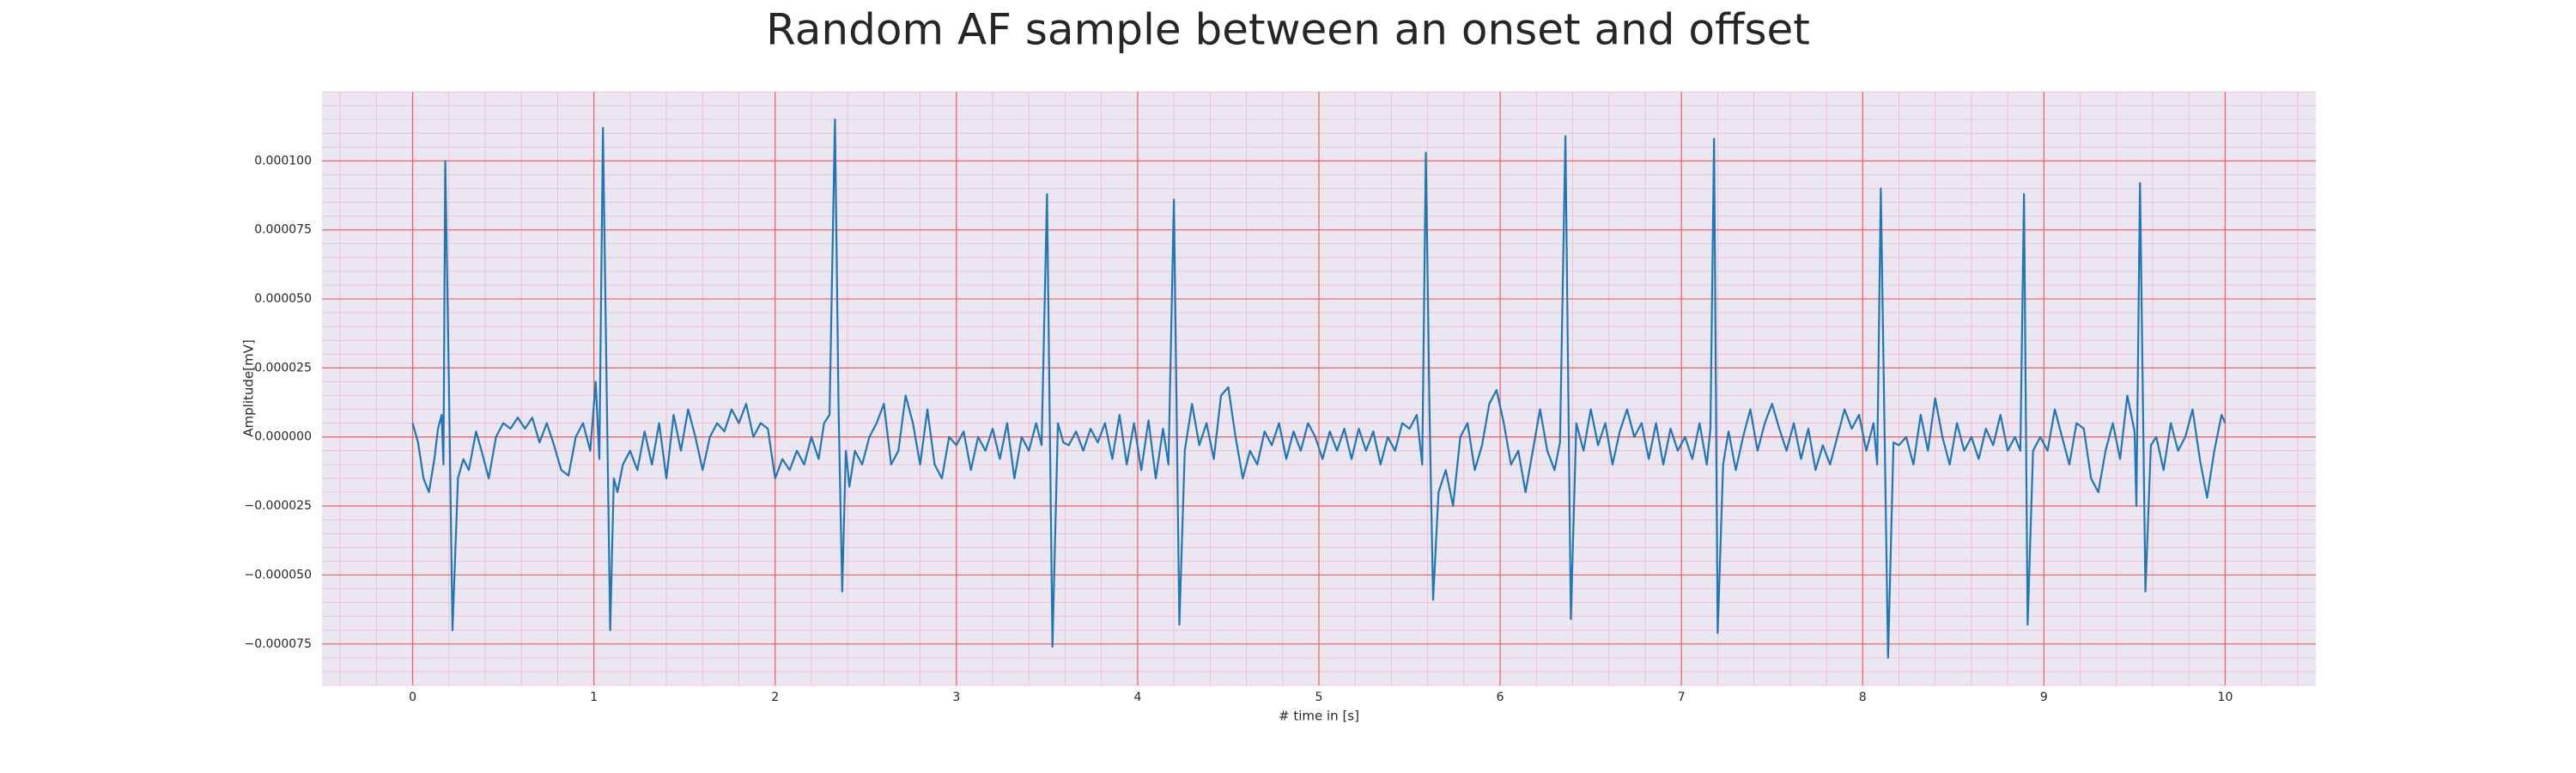 This screenshot has height=773, width=2576. What do you see at coordinates (278, 506) in the screenshot?
I see `y-tick-label: −0.000025` at bounding box center [278, 506].